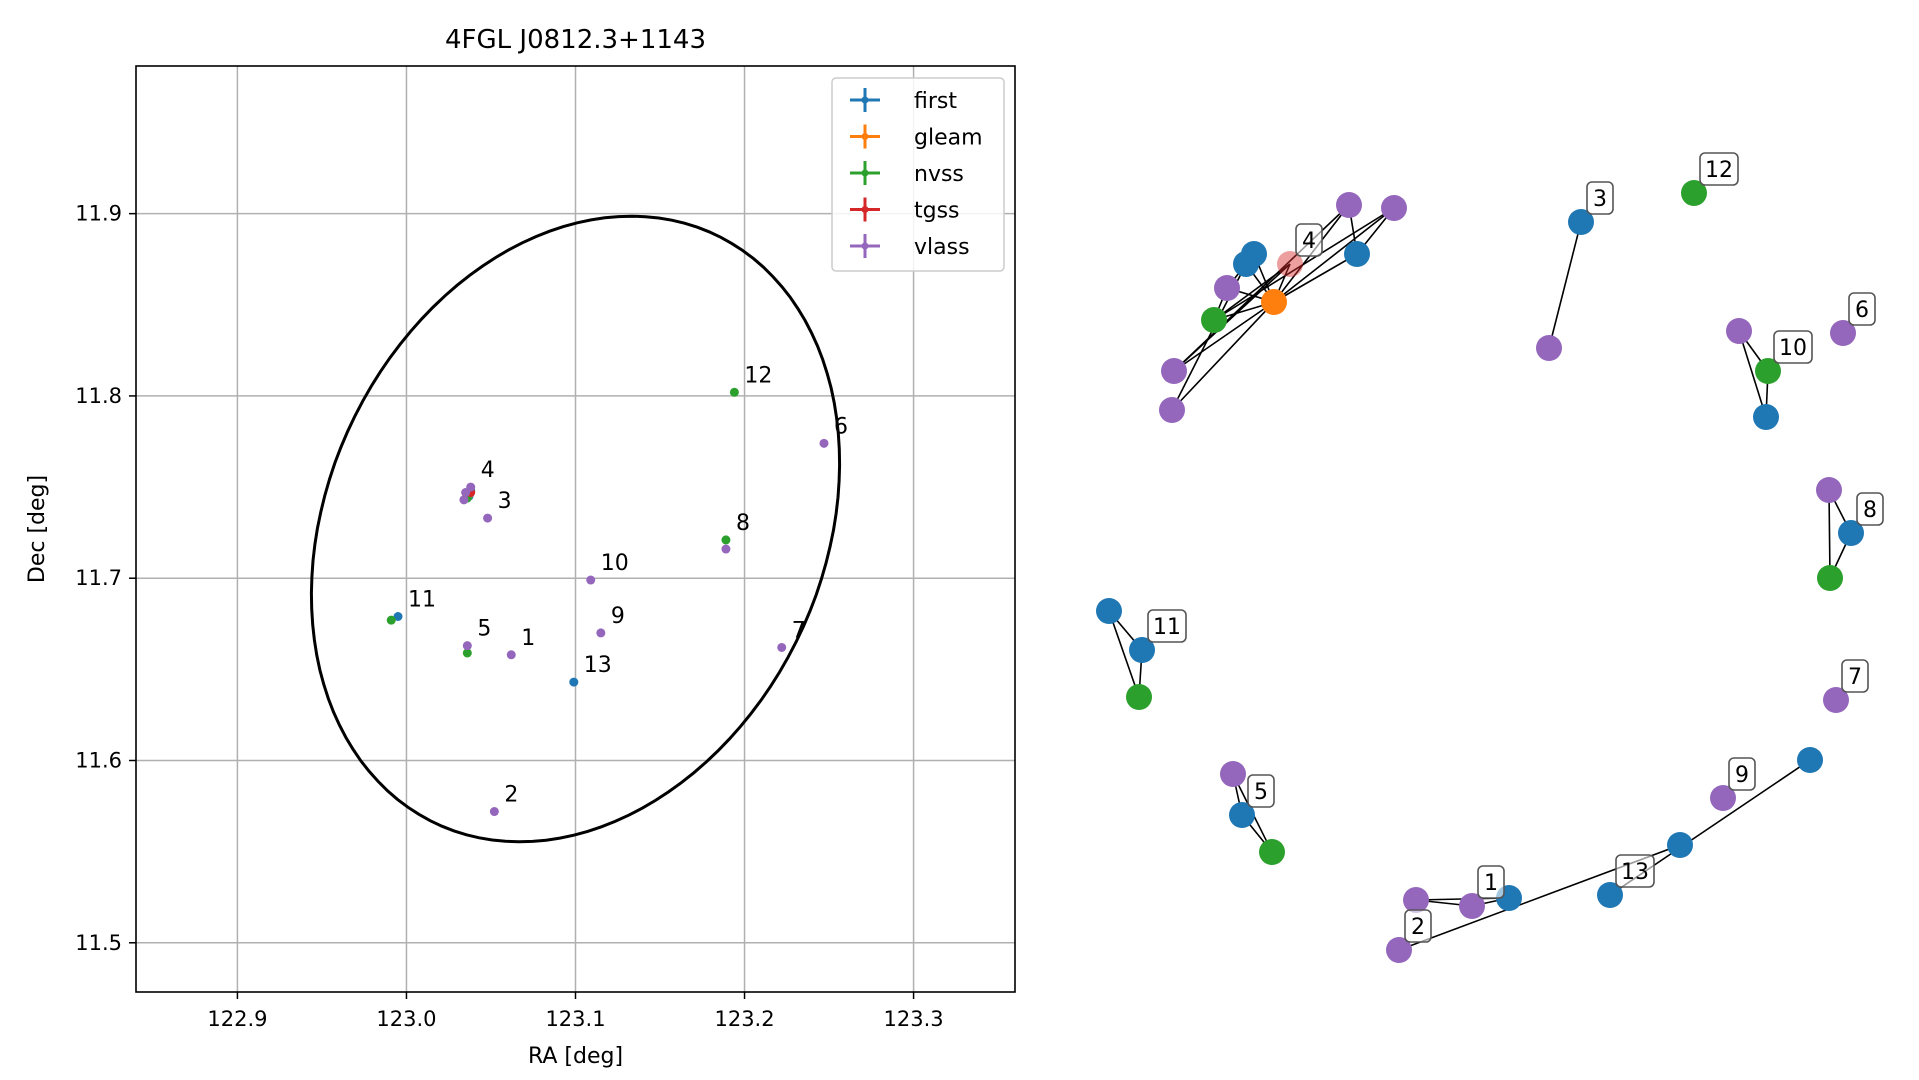 This screenshot has height=1080, width=1919. I want to click on network-label-13: 13, so click(1635, 872).